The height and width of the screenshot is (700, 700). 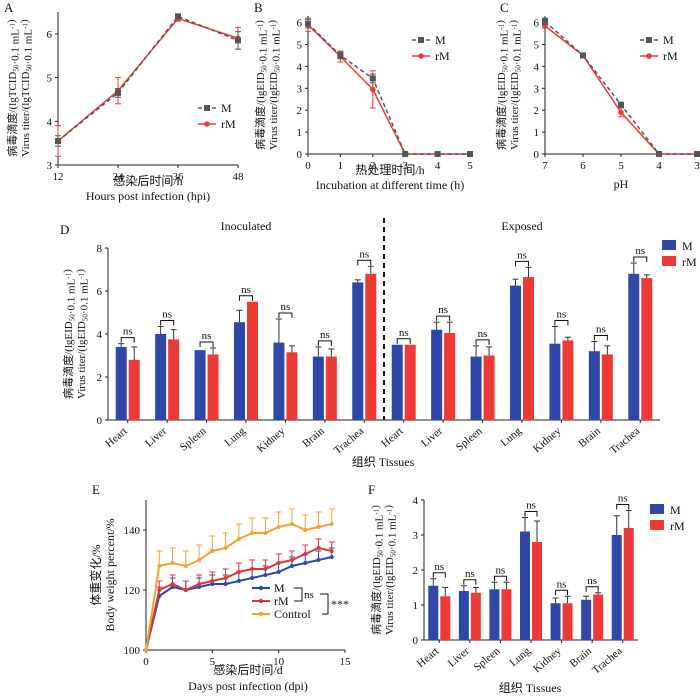 What do you see at coordinates (261, 614) in the screenshot?
I see `legend-marker-Control` at bounding box center [261, 614].